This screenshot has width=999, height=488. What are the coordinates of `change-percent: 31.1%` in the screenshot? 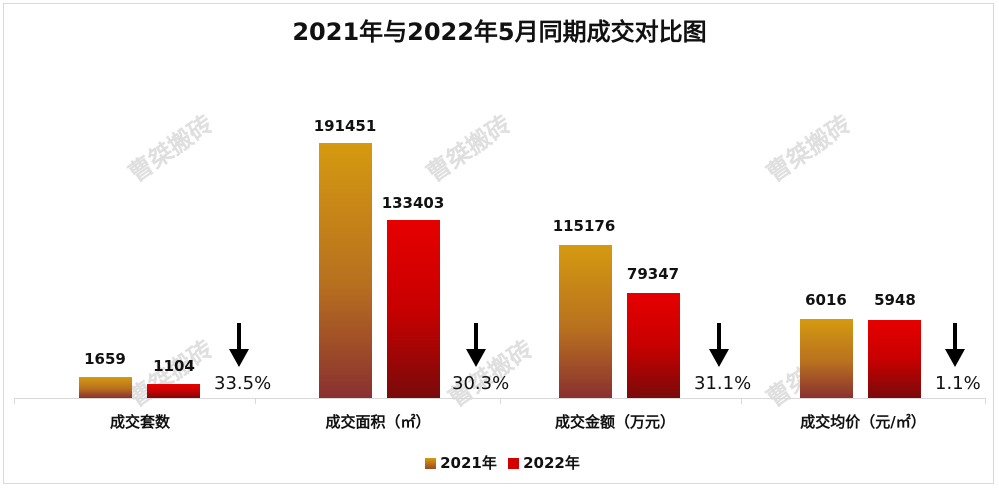 It's located at (723, 383).